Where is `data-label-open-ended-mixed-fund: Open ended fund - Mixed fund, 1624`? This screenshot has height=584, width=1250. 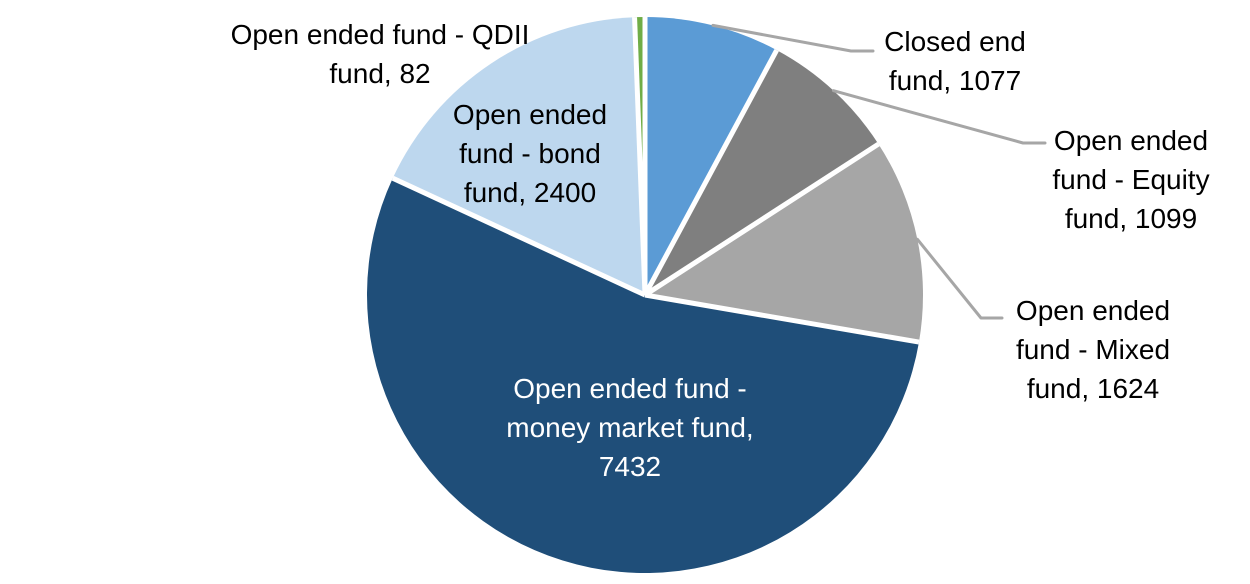 data-label-open-ended-mixed-fund: Open ended fund - Mixed fund, 1624 is located at coordinates (1093, 349).